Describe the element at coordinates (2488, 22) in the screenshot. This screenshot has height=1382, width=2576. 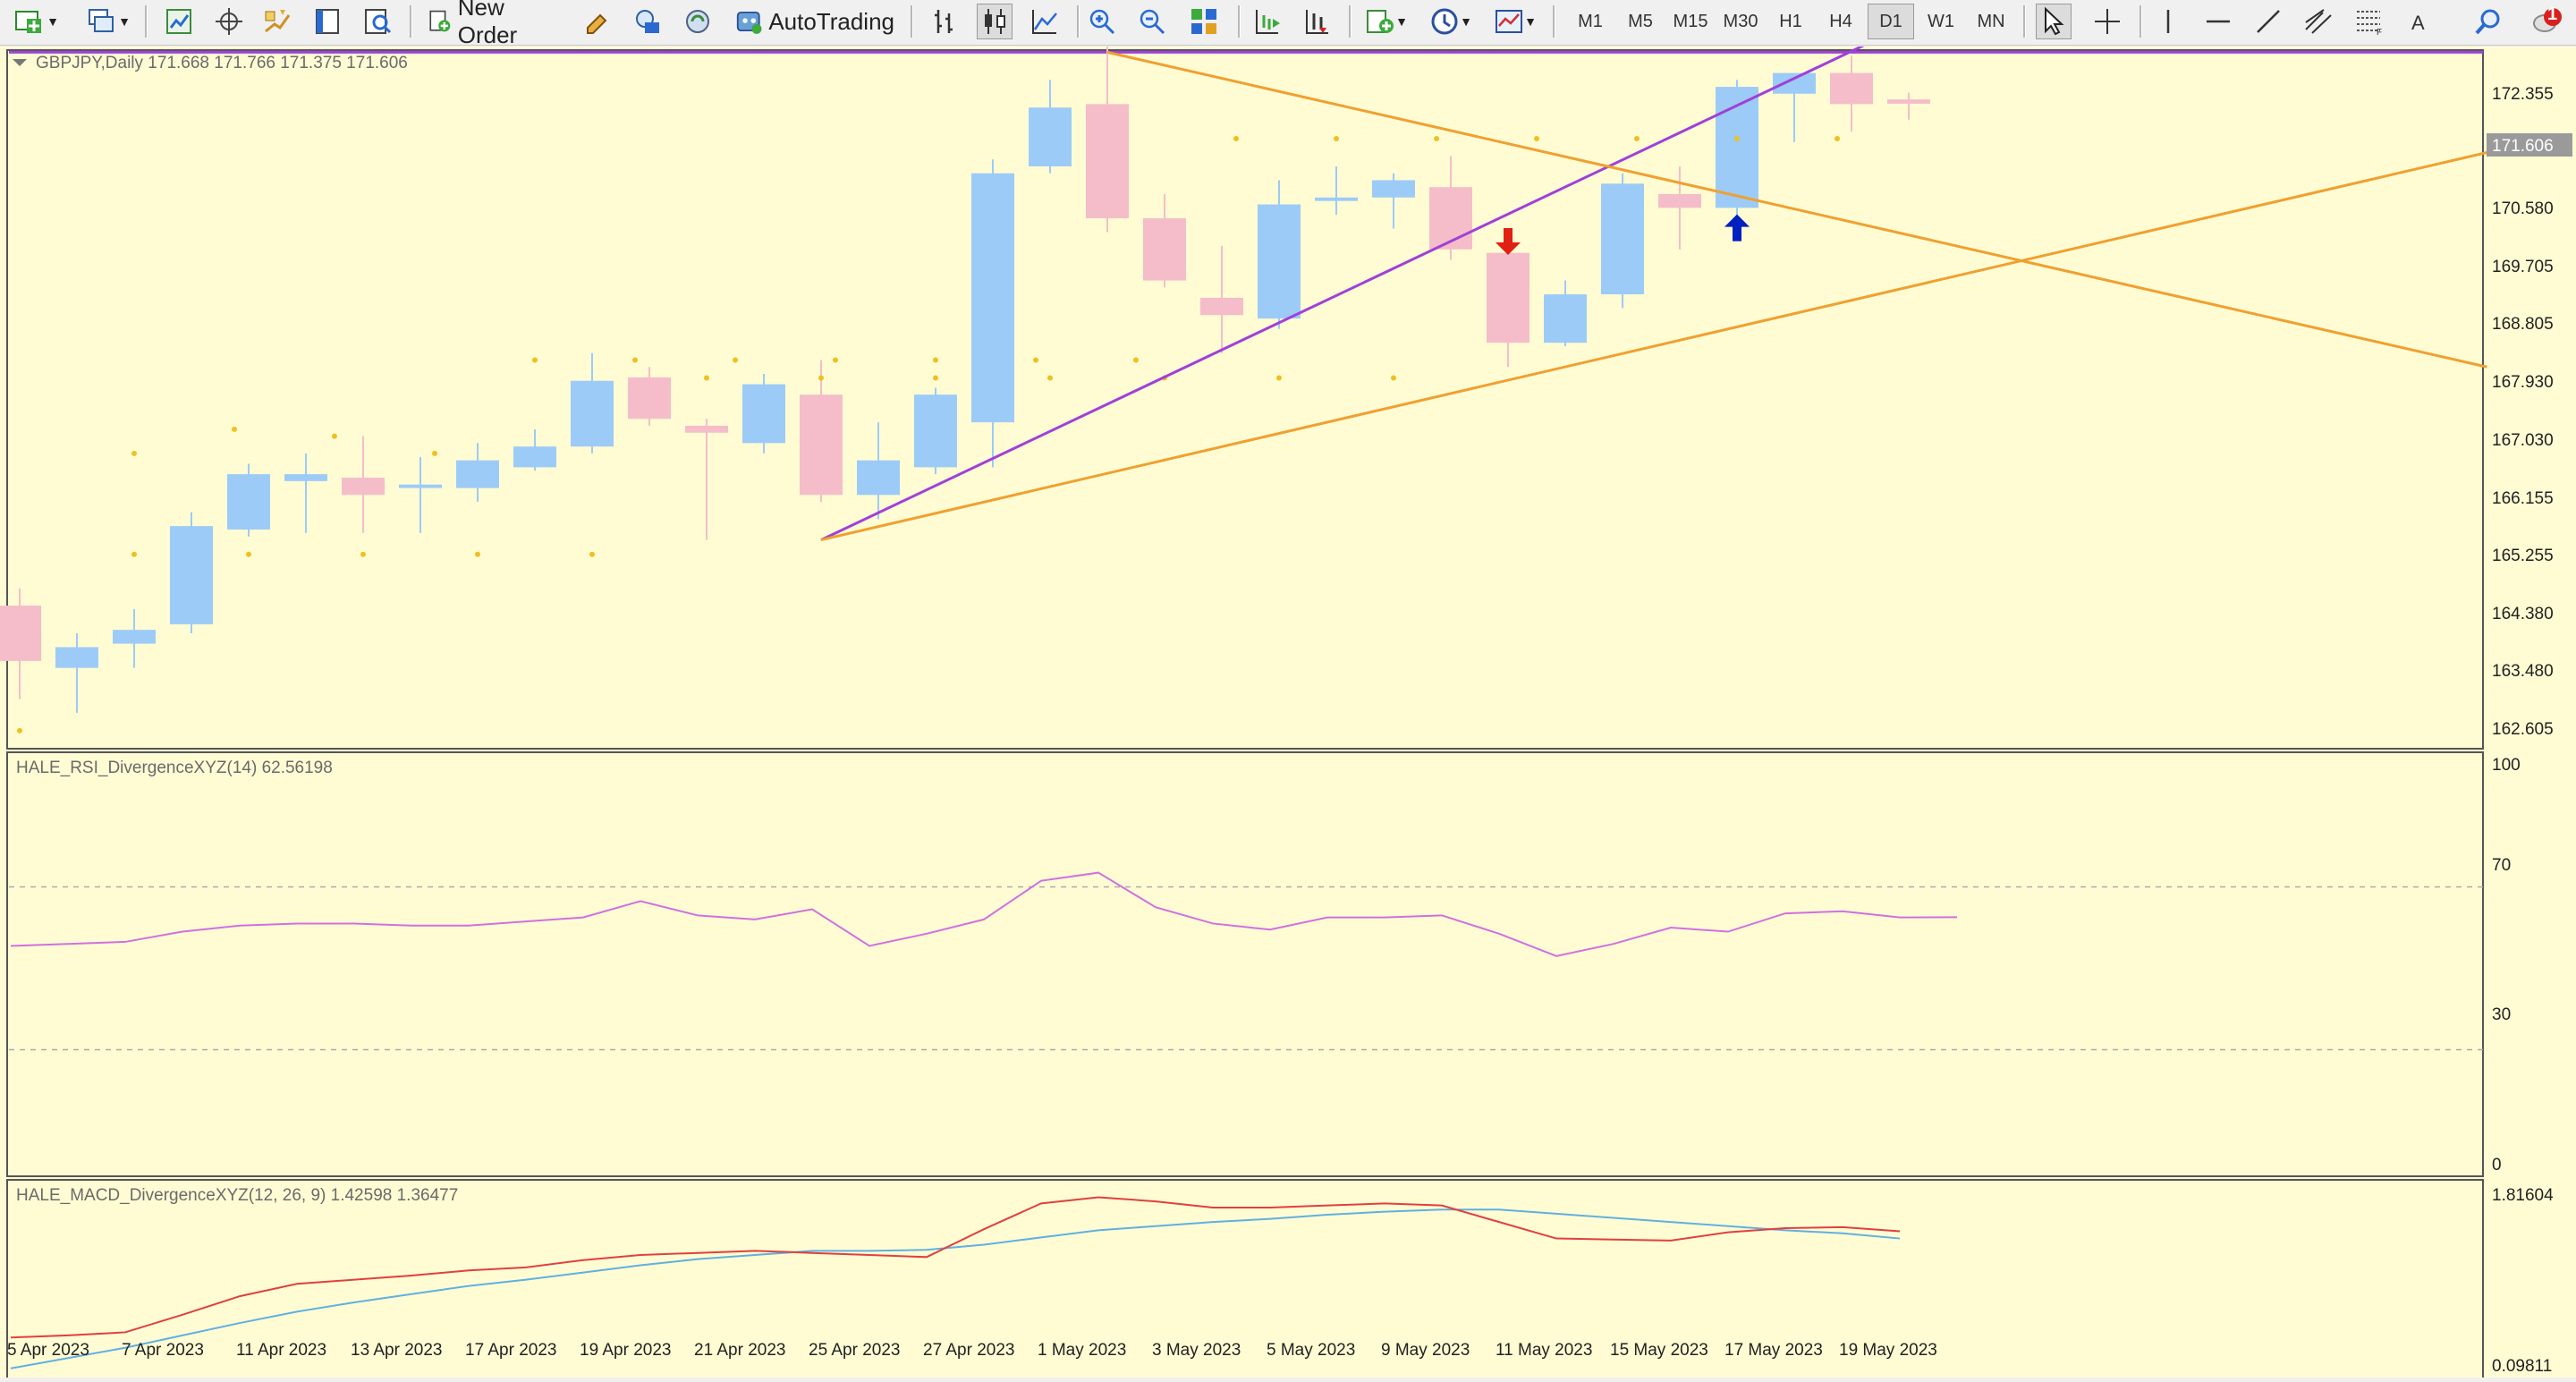
I see `search-icon` at that location.